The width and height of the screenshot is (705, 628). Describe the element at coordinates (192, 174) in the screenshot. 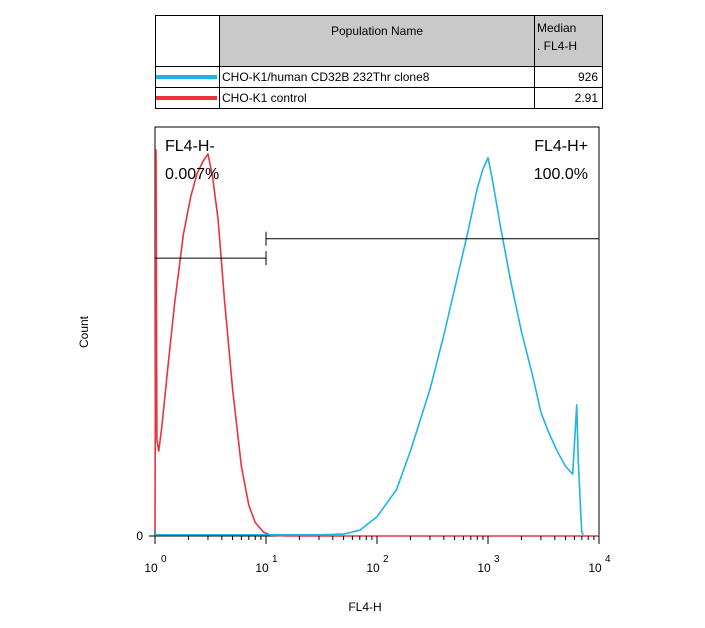

I see `gate-percent-label: 0.007%` at that location.